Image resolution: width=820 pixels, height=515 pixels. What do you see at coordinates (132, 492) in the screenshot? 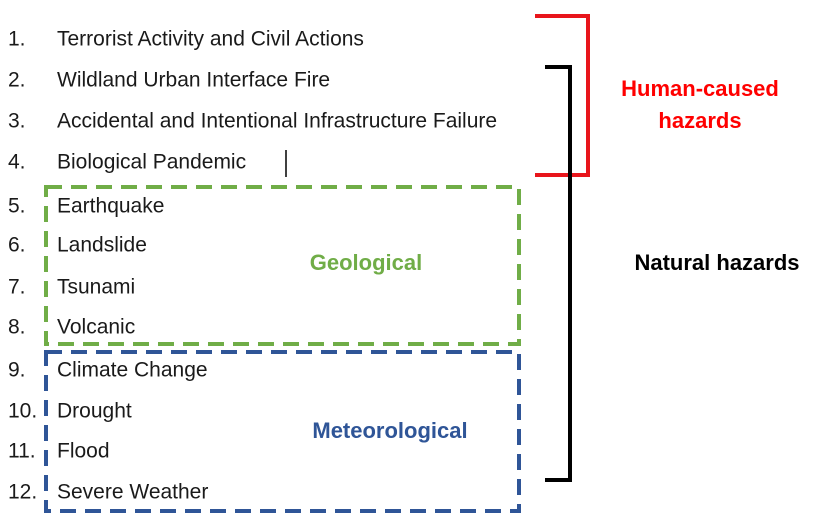
I see `item-label: Severe Weather` at bounding box center [132, 492].